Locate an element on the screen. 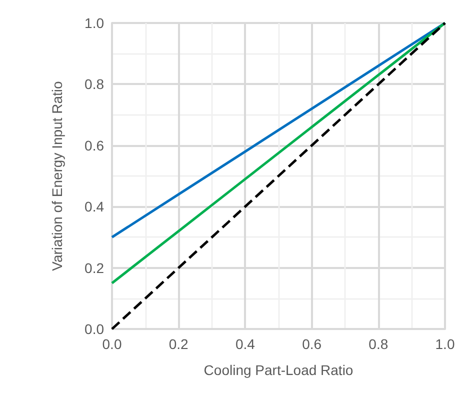 The image size is (472, 417). x-axis-title: Cooling Part-Load Ratio is located at coordinates (279, 370).